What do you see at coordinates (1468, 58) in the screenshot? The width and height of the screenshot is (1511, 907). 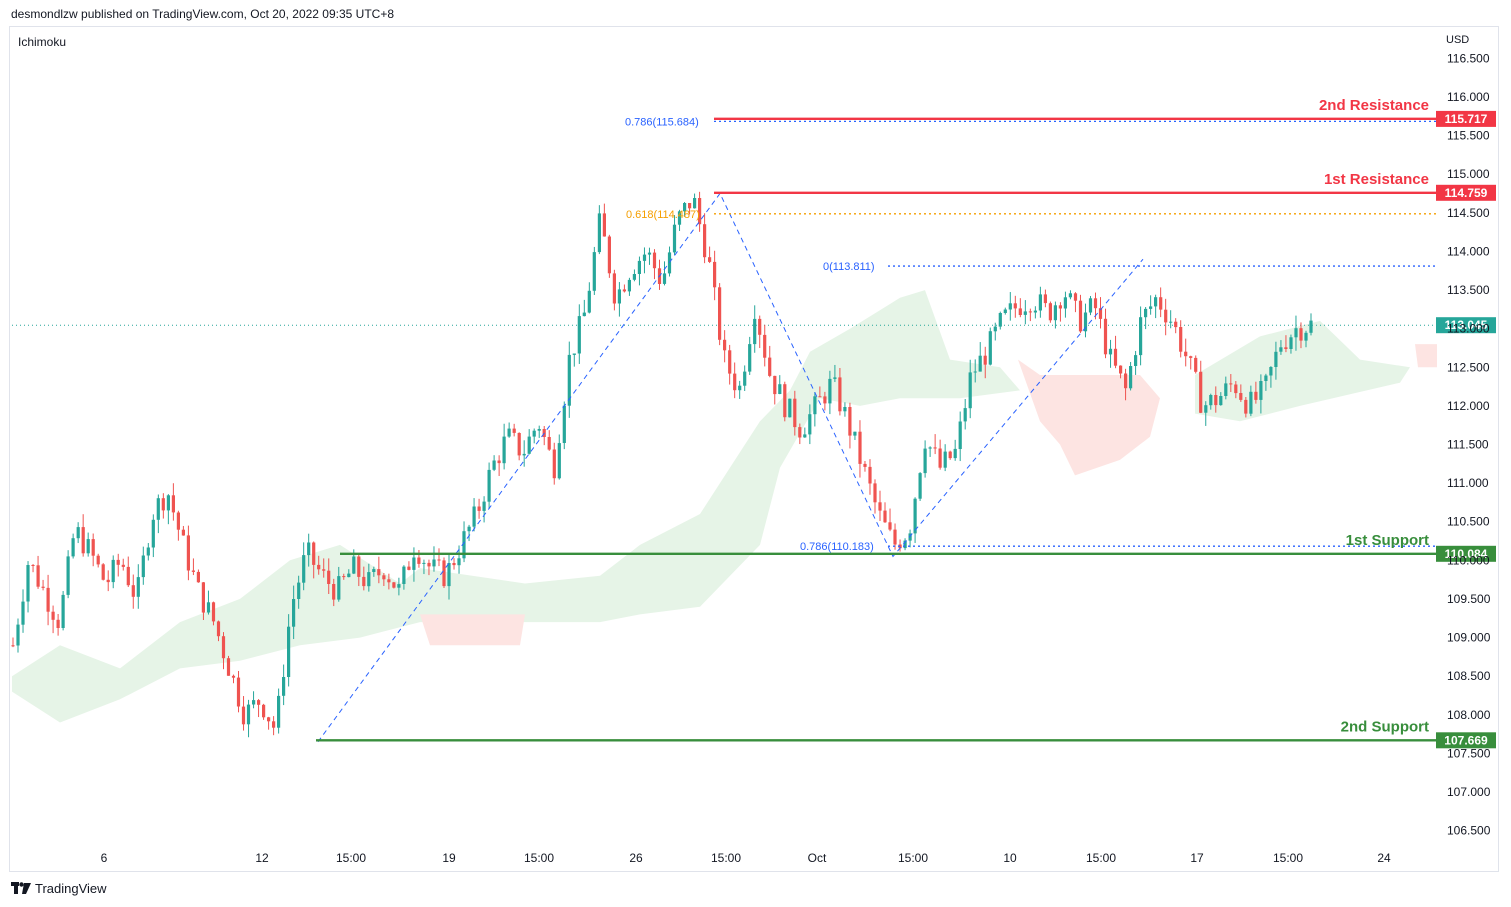 I see `y-tick-label: 116.500` at bounding box center [1468, 58].